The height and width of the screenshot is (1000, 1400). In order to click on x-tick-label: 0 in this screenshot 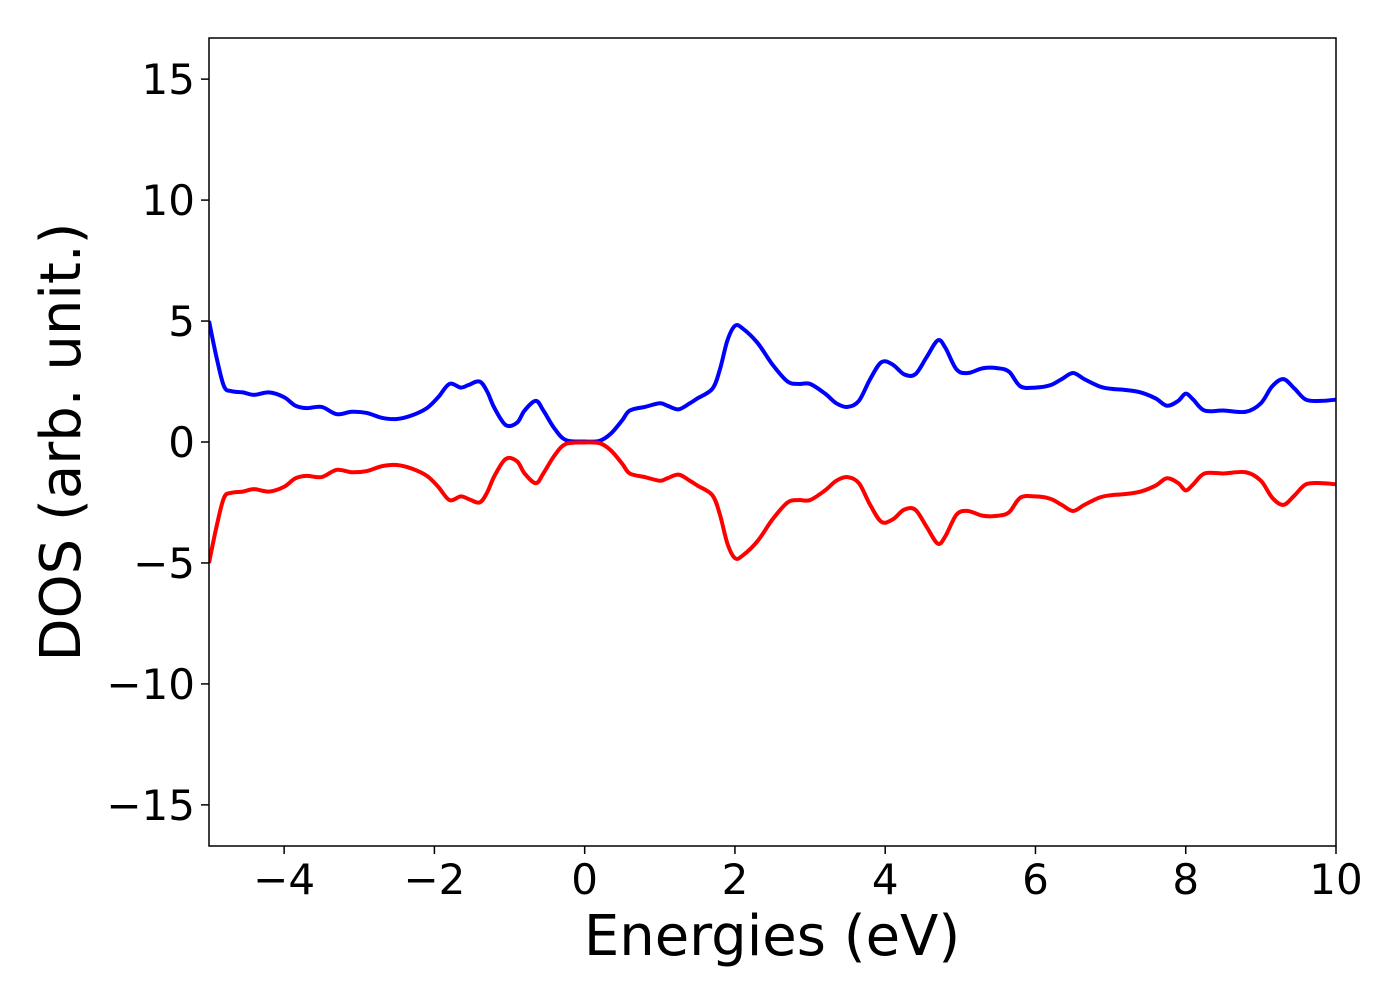, I will do `click(584, 879)`.